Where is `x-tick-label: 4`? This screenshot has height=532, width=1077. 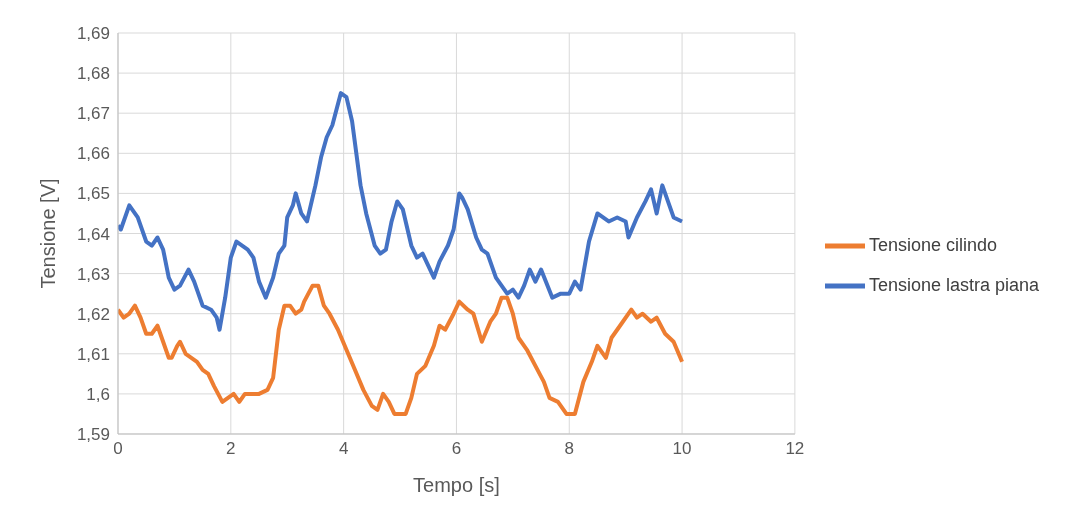
x-tick-label: 4 is located at coordinates (343, 449).